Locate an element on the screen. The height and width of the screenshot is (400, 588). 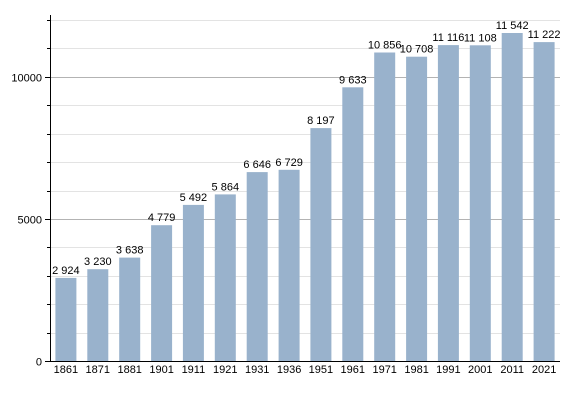
bar-2001 is located at coordinates (480, 203).